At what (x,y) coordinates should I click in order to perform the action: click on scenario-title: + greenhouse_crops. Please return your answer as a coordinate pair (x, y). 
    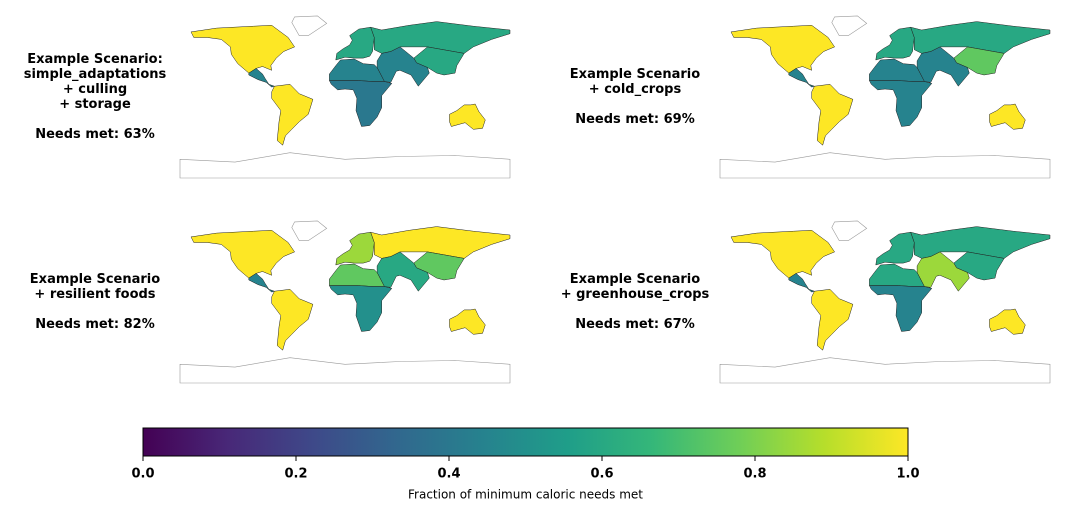
    Looking at the image, I should click on (635, 294).